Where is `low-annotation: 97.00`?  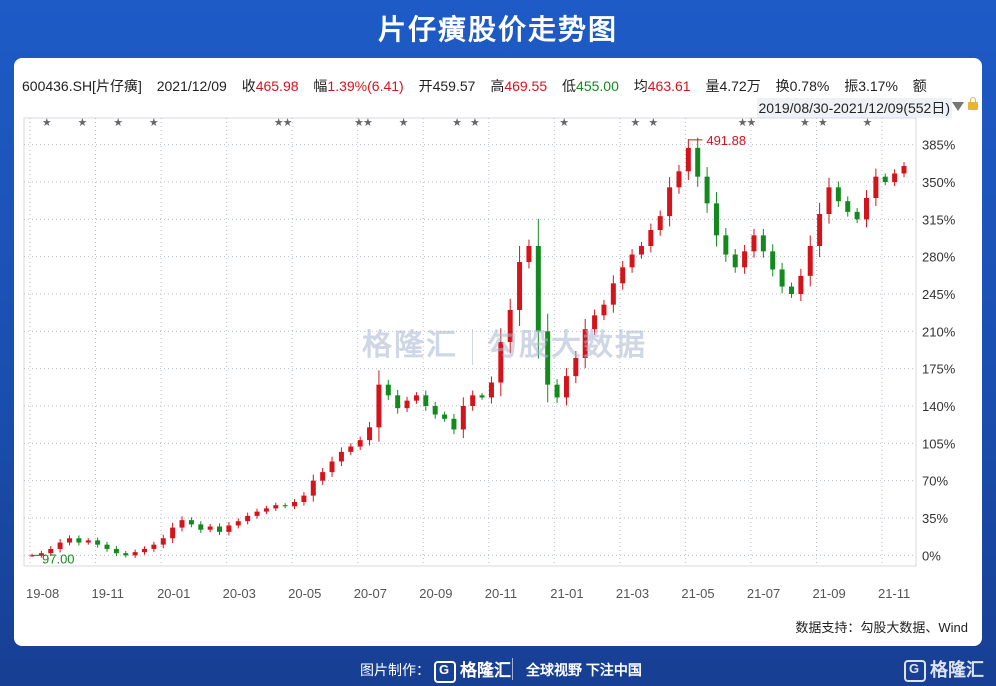 low-annotation: 97.00 is located at coordinates (58, 558).